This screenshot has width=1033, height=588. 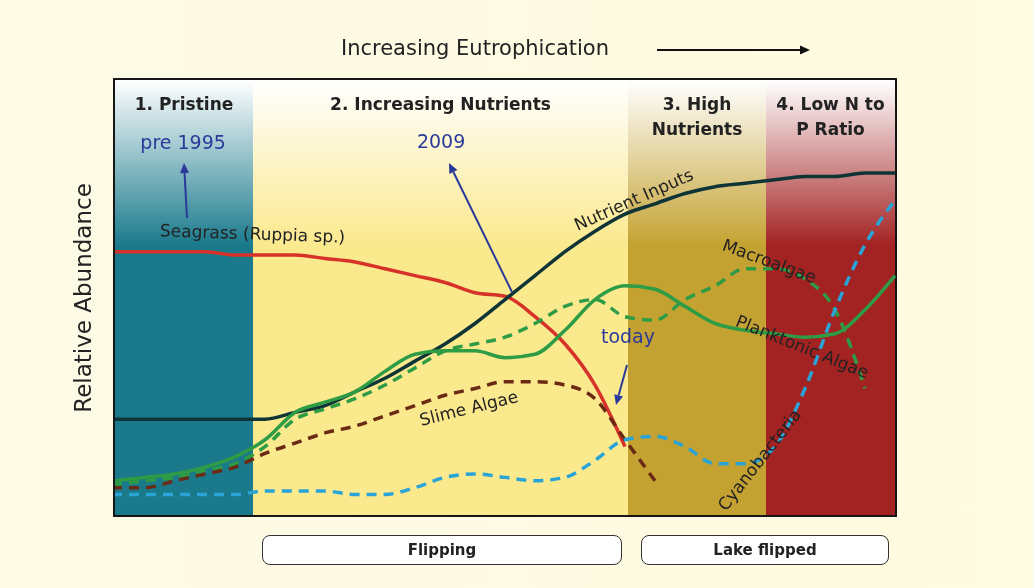 What do you see at coordinates (830, 116) in the screenshot?
I see `text: 4. Low N to P Ratio` at bounding box center [830, 116].